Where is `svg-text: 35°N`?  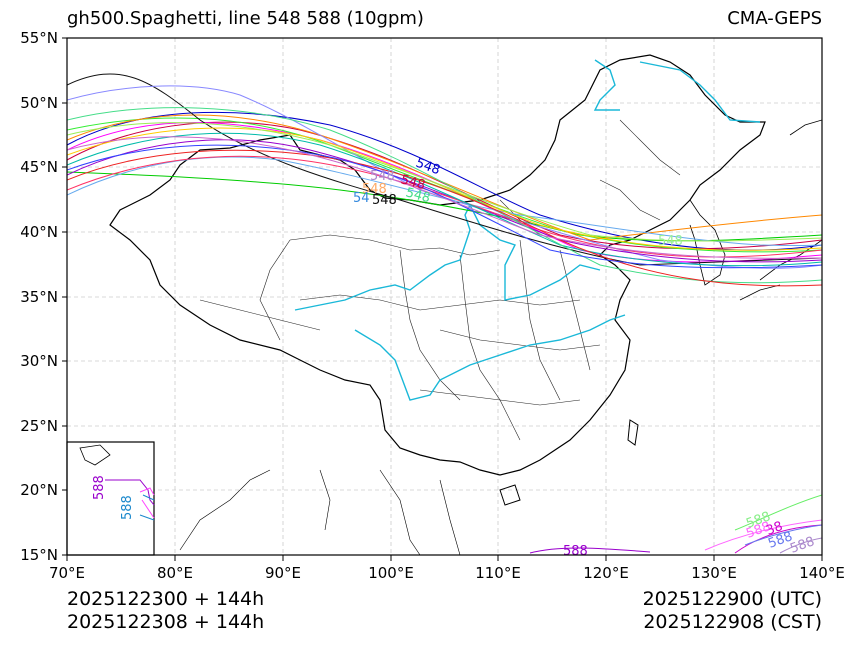
svg-text: 35°N is located at coordinates (39, 297).